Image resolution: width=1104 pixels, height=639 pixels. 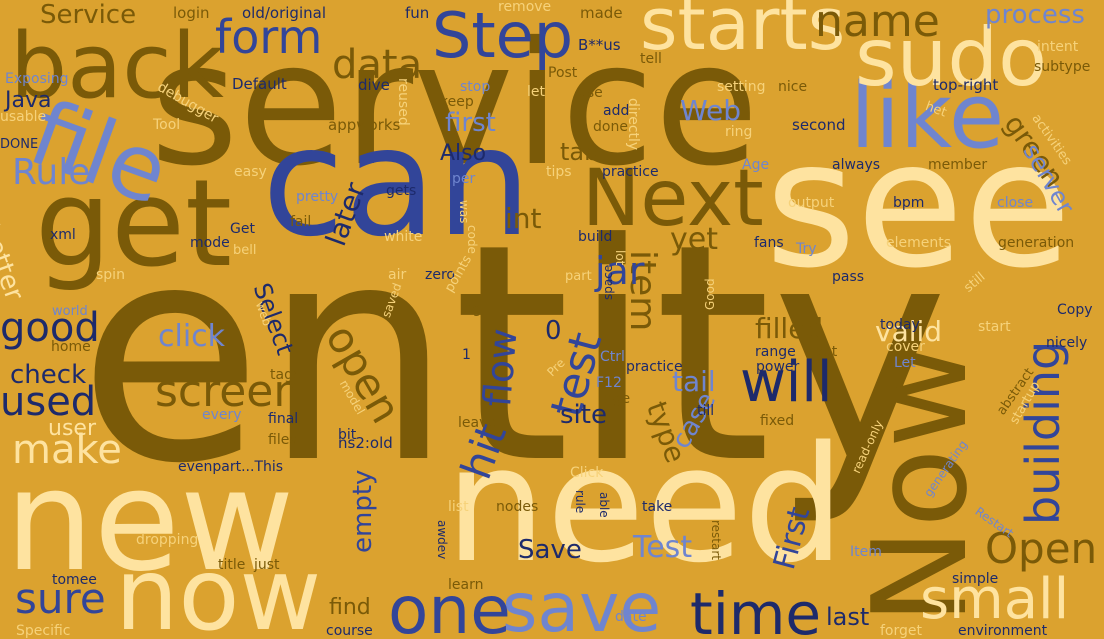 What do you see at coordinates (449, 605) in the screenshot?
I see `cloud-word: one` at bounding box center [449, 605].